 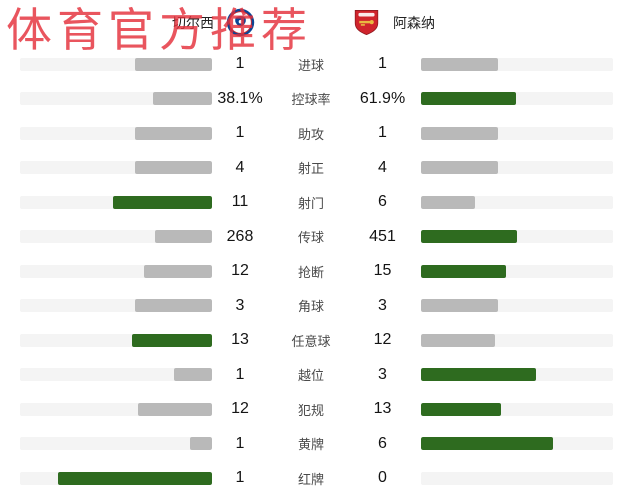 I want to click on stat-row: 1 黄牌 6, so click(x=308, y=444).